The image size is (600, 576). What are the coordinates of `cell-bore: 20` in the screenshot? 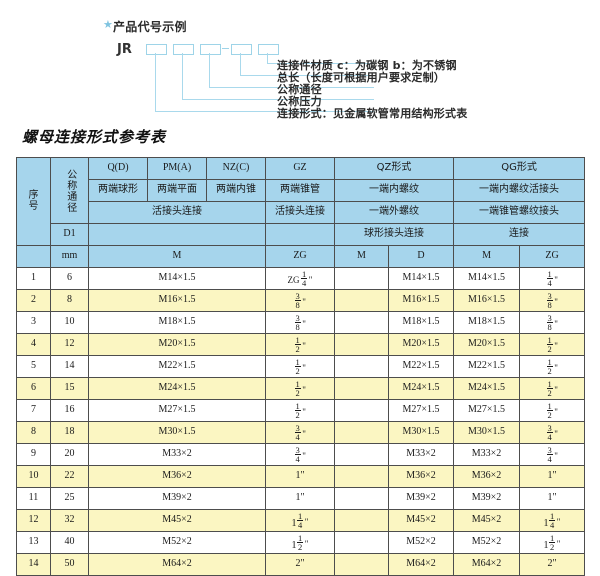 It's located at (69, 454).